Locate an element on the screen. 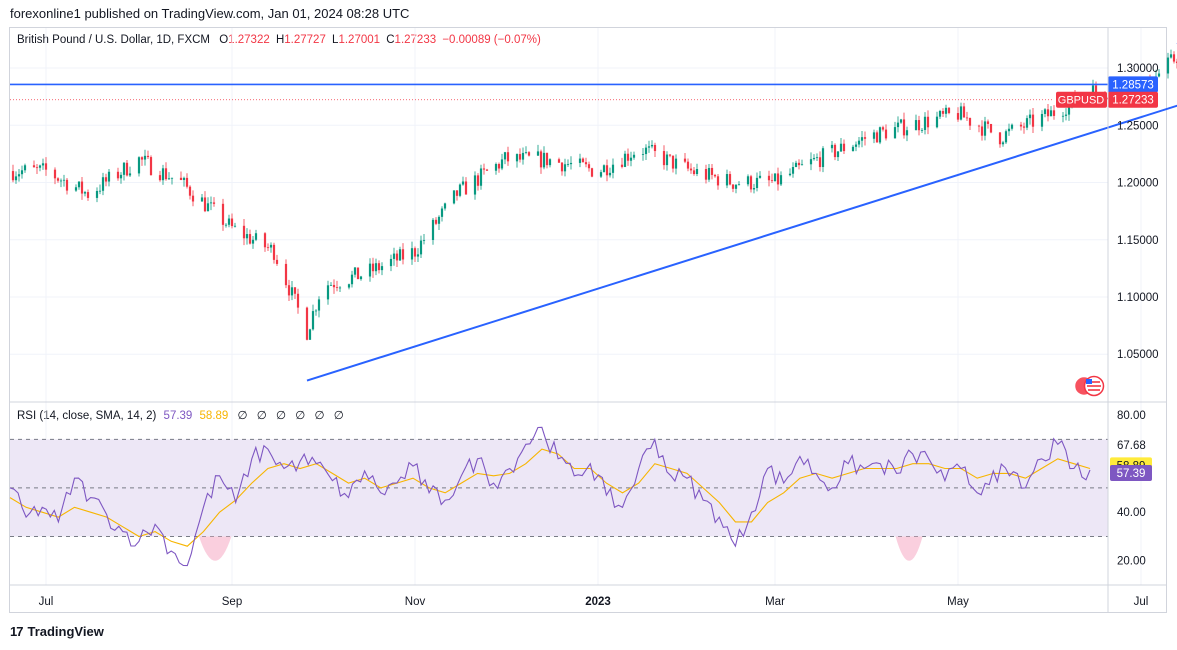  rsi-value: 57.39 is located at coordinates (178, 416).